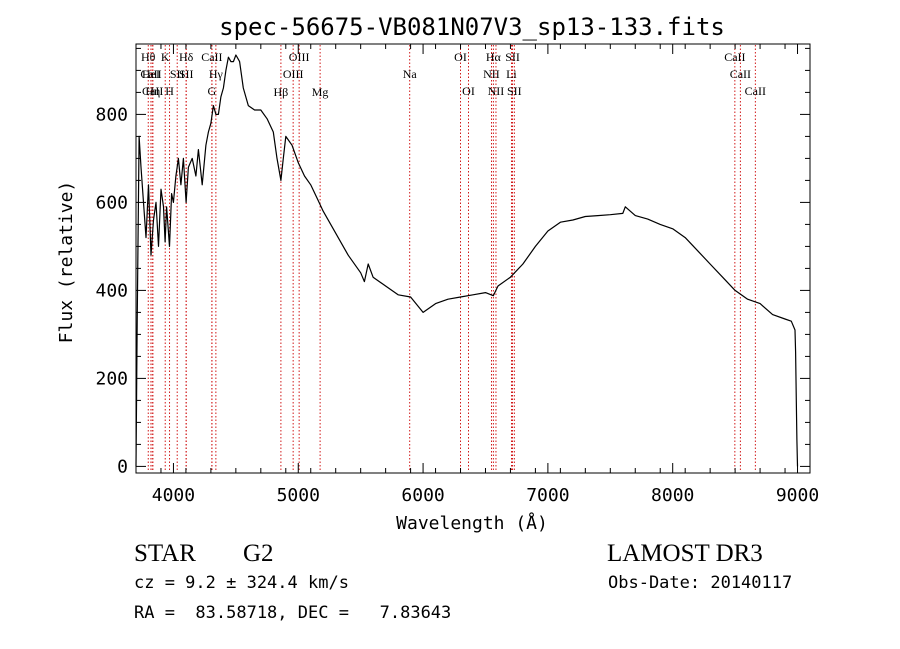  Describe the element at coordinates (241, 583) in the screenshot. I see `redshift-velocity: cz = 9.2 ± 324.4 km/s` at that location.